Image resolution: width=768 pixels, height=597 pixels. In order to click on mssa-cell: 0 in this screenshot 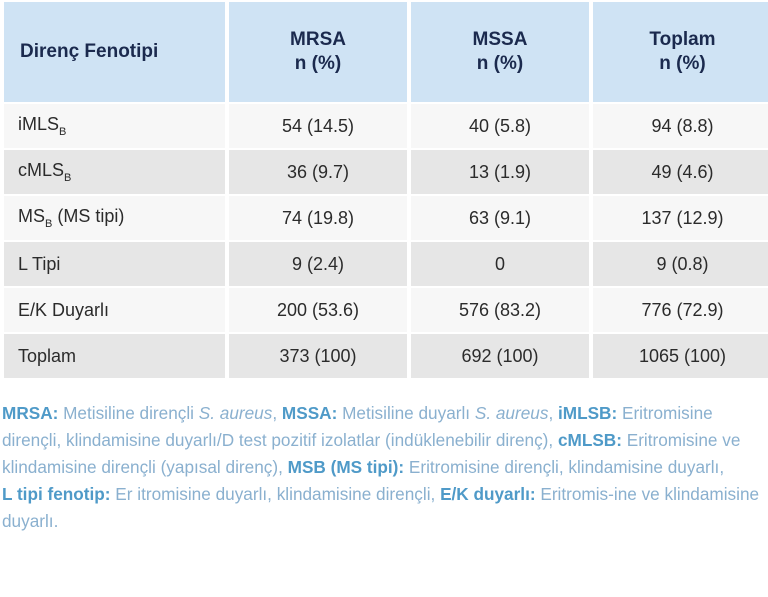, I will do `click(500, 264)`.